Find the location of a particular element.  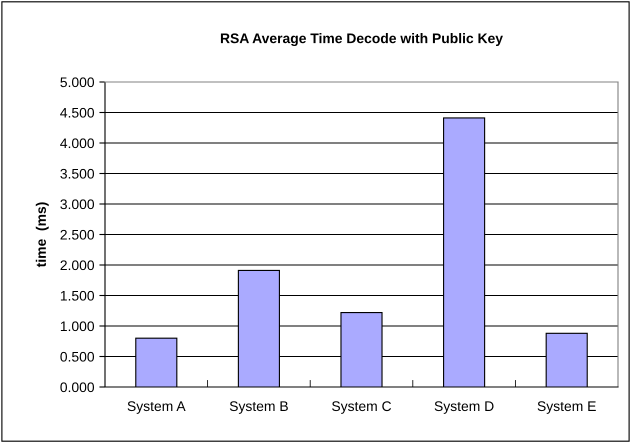

y-tick-label: 3.500 is located at coordinates (77, 173).